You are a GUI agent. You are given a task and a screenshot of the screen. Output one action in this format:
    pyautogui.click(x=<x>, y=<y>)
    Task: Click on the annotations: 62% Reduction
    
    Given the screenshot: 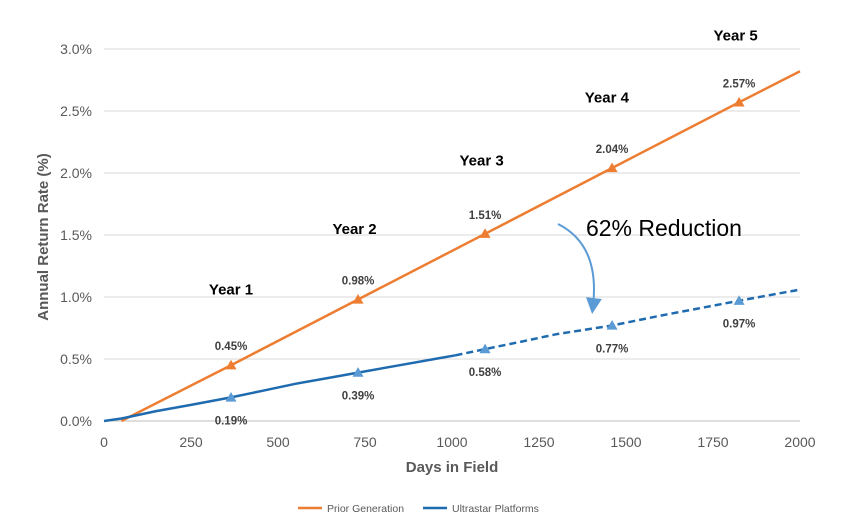 What is the action you would take?
    pyautogui.click(x=649, y=264)
    